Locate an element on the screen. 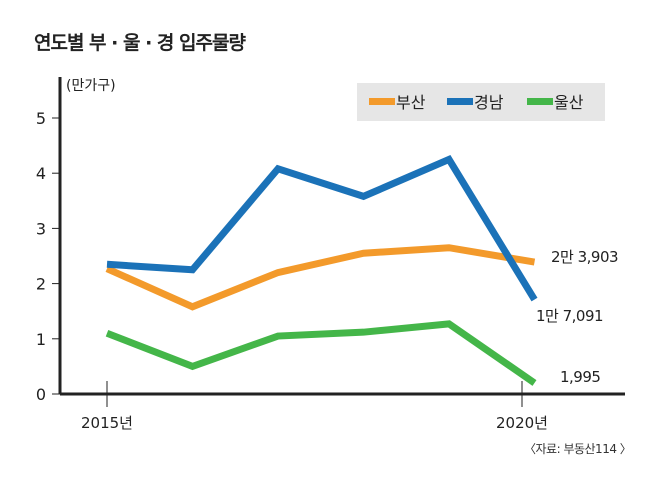  chart-title: 연도별 부 · 울 · 경 입주물량 is located at coordinates (140, 43).